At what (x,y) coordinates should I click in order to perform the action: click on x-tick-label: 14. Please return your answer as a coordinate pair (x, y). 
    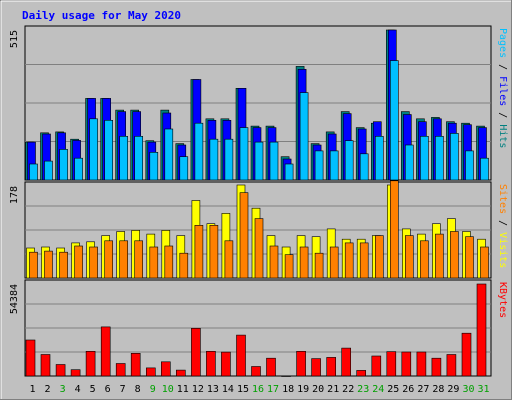
    Looking at the image, I should click on (228, 389).